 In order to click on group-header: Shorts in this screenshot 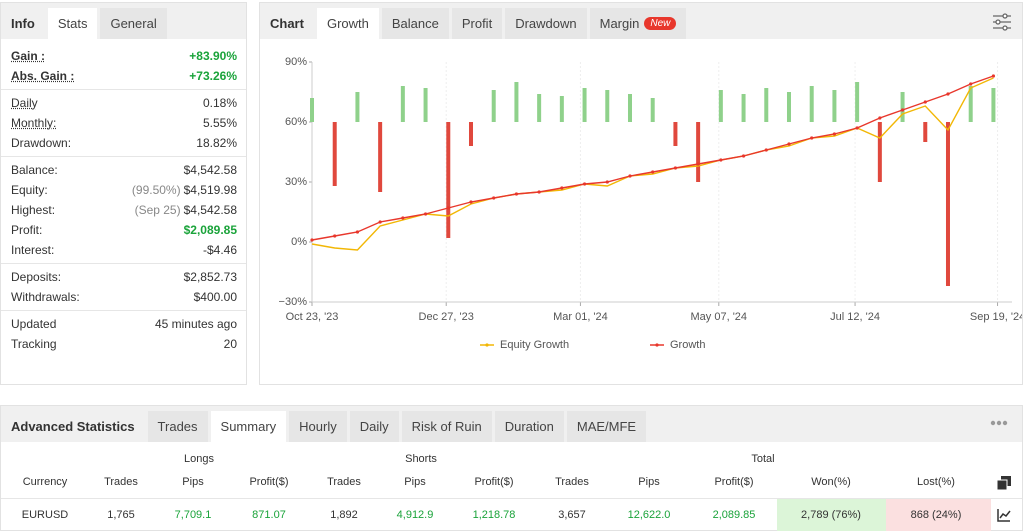, I will do `click(421, 459)`.